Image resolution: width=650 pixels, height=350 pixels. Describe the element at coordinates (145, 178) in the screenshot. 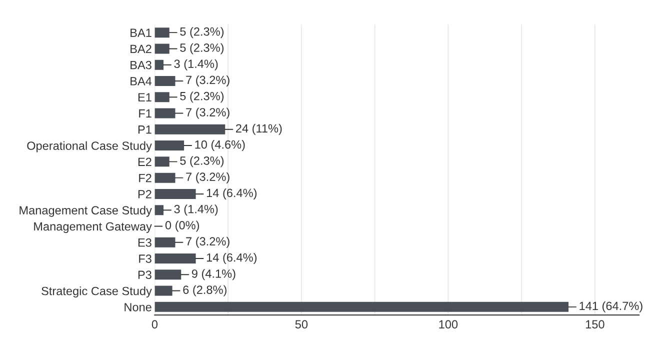

I see `y-tick-label: F2` at that location.